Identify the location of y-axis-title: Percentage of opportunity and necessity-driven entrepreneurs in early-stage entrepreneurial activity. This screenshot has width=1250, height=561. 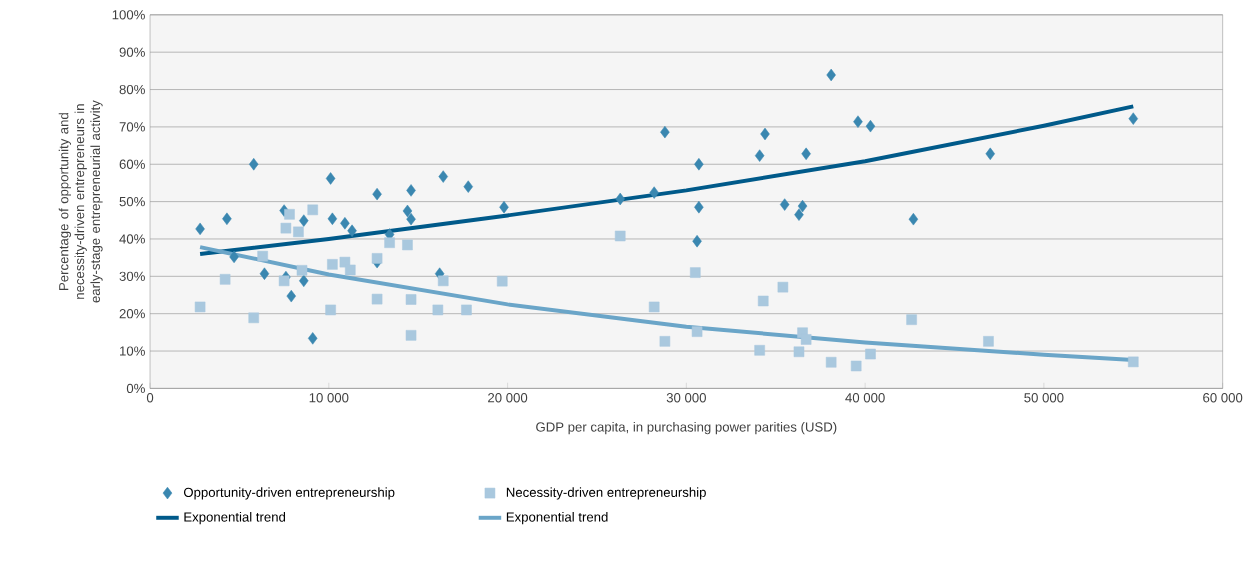
(80, 201).